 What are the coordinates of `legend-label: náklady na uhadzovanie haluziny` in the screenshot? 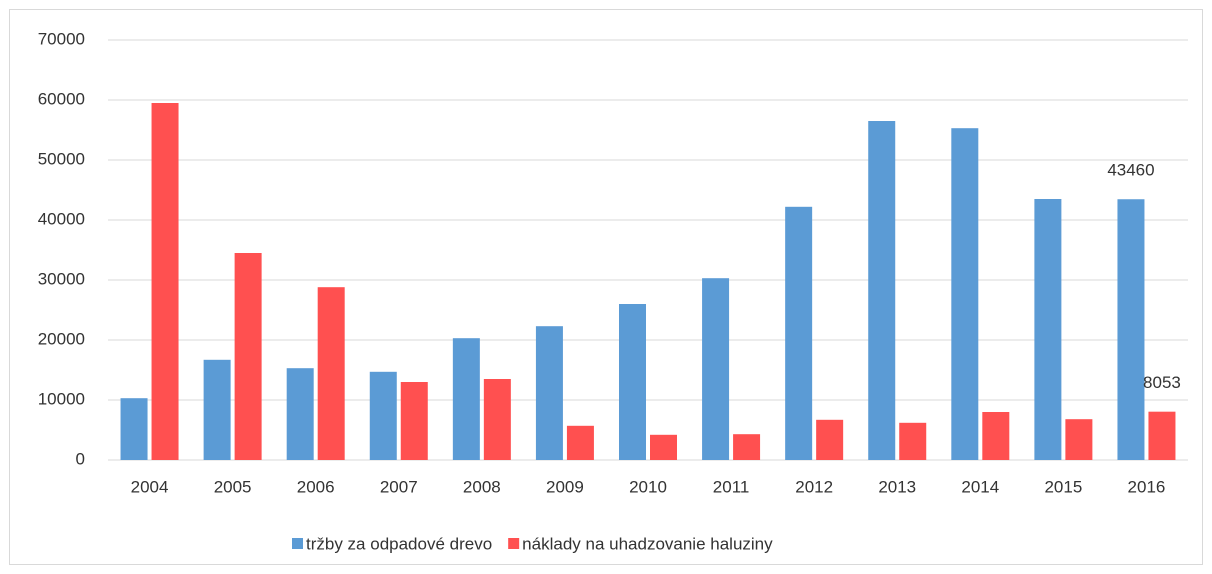 It's located at (647, 543).